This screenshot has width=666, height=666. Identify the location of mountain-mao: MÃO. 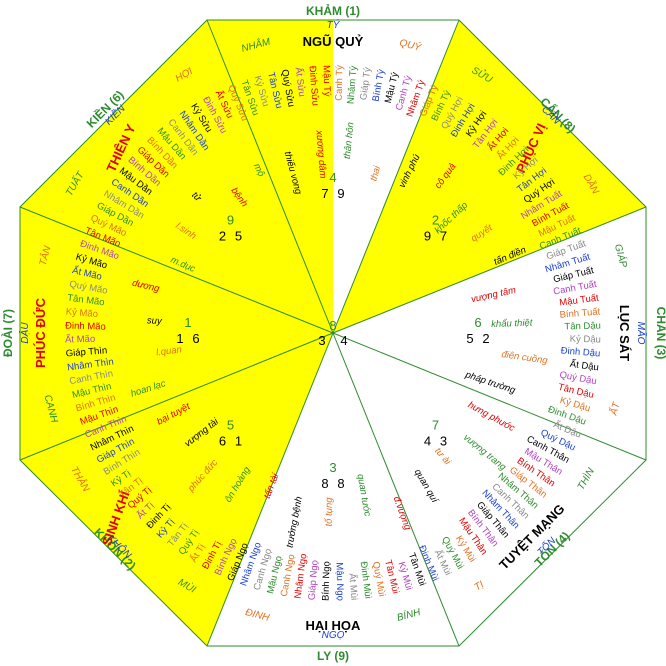
(641, 333).